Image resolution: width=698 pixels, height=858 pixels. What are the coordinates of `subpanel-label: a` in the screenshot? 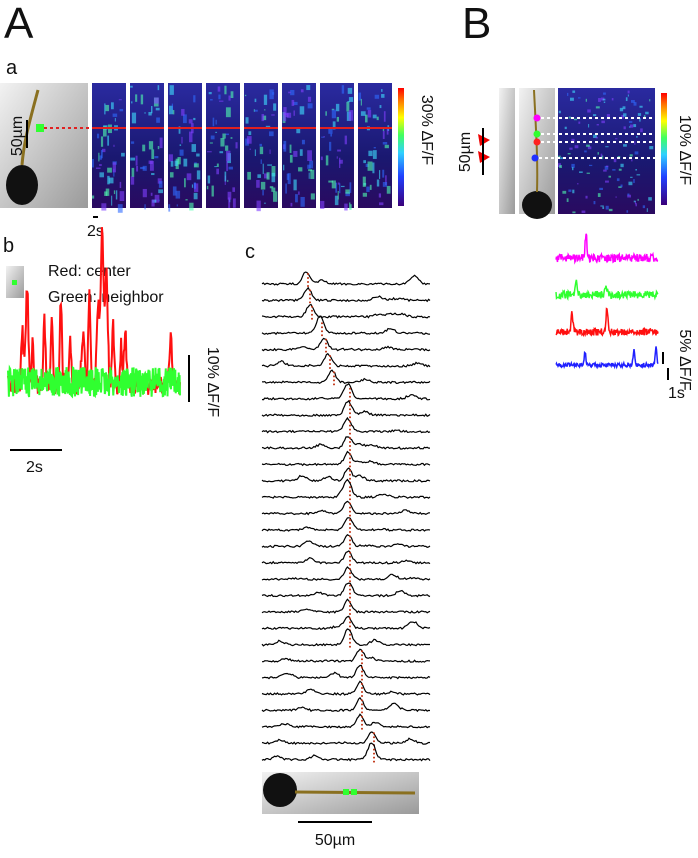 It's located at (12, 68).